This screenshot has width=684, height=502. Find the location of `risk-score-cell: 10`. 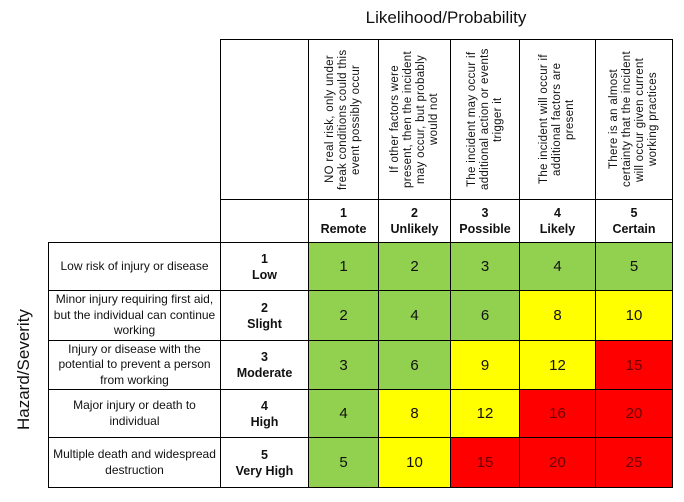

risk-score-cell: 10 is located at coordinates (634, 315).